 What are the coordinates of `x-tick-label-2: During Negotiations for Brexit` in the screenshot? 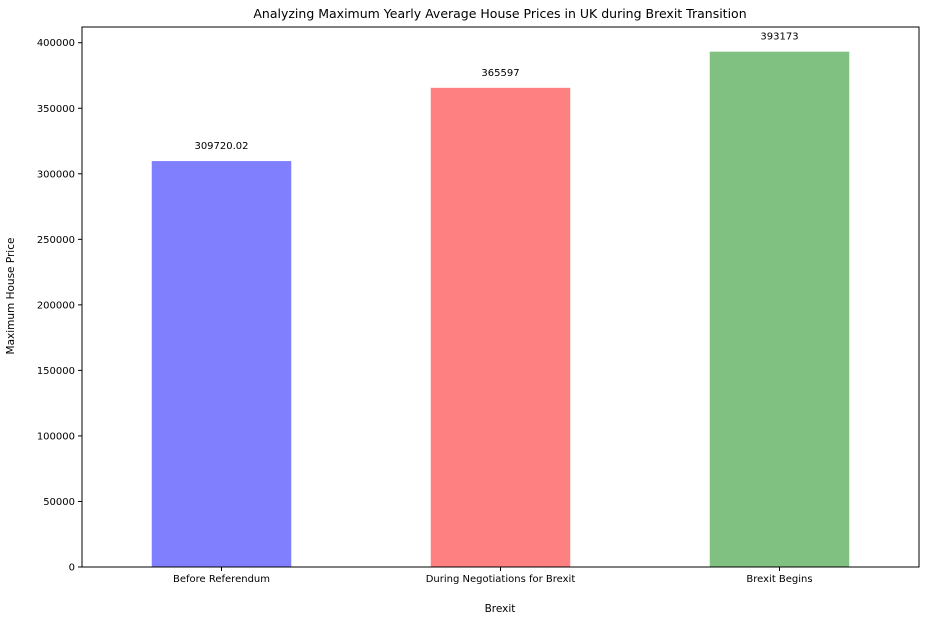 It's located at (501, 579).